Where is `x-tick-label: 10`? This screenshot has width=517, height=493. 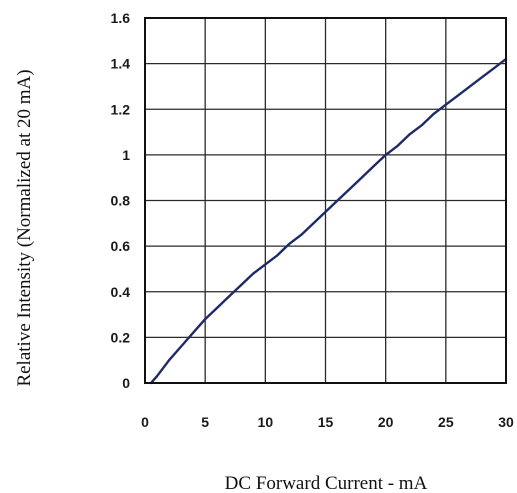 x-tick-label: 10 is located at coordinates (266, 422).